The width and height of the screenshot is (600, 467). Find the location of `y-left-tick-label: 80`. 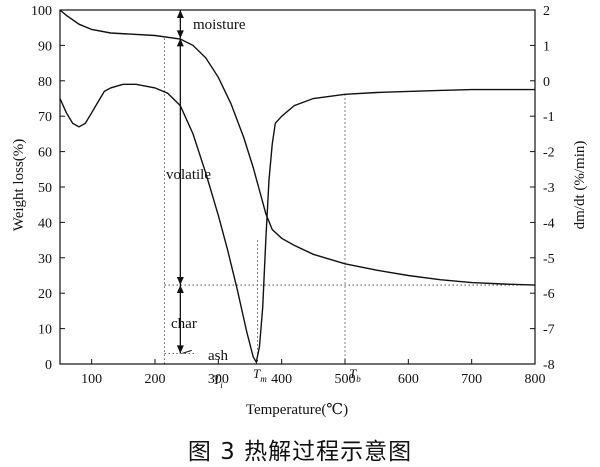

y-left-tick-label: 80 is located at coordinates (45, 82).